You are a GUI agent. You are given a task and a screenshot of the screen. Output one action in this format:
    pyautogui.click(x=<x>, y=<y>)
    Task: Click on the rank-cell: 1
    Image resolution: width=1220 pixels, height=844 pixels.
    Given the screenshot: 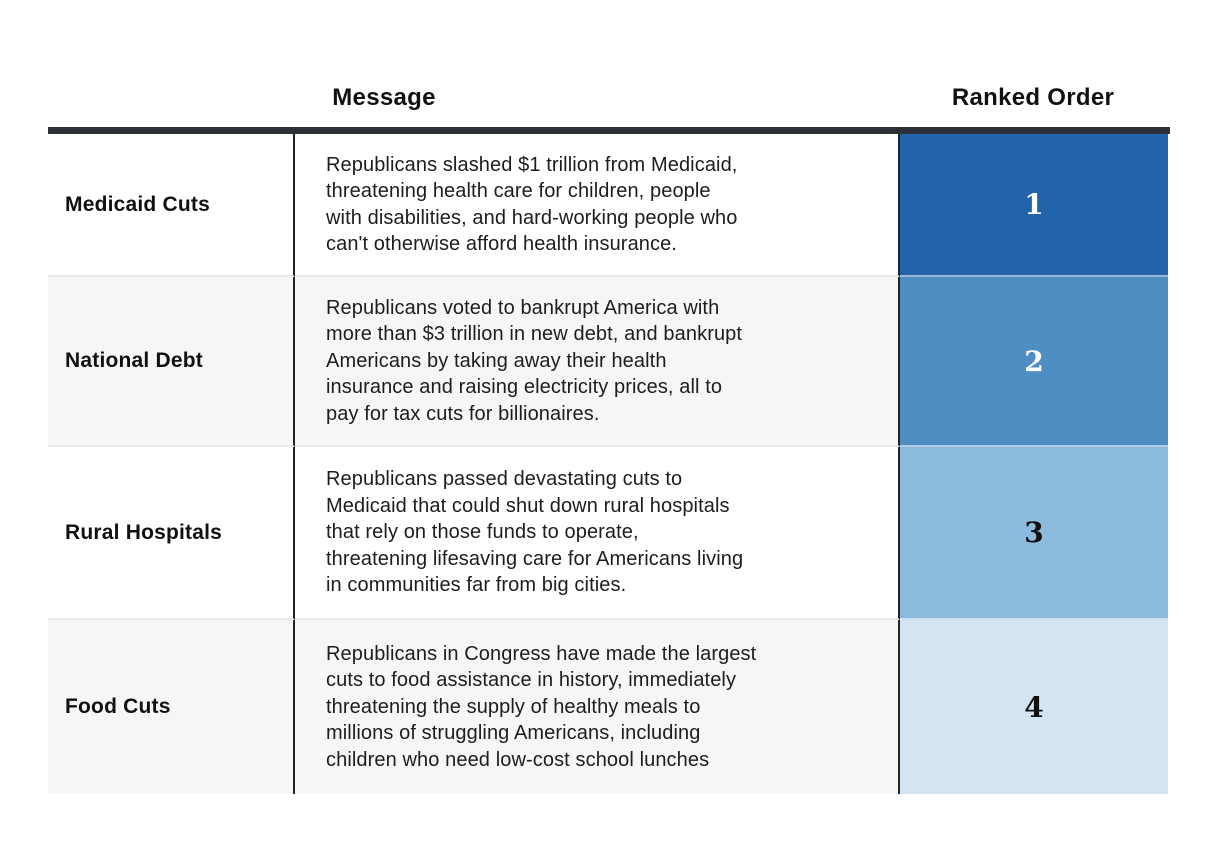 What is the action you would take?
    pyautogui.click(x=1034, y=205)
    